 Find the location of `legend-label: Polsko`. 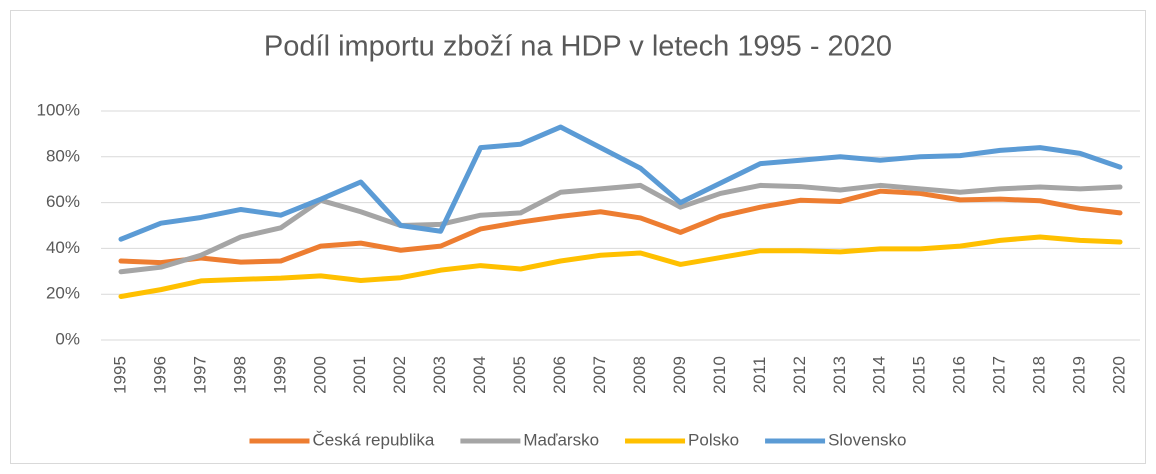

legend-label: Polsko is located at coordinates (713, 439).